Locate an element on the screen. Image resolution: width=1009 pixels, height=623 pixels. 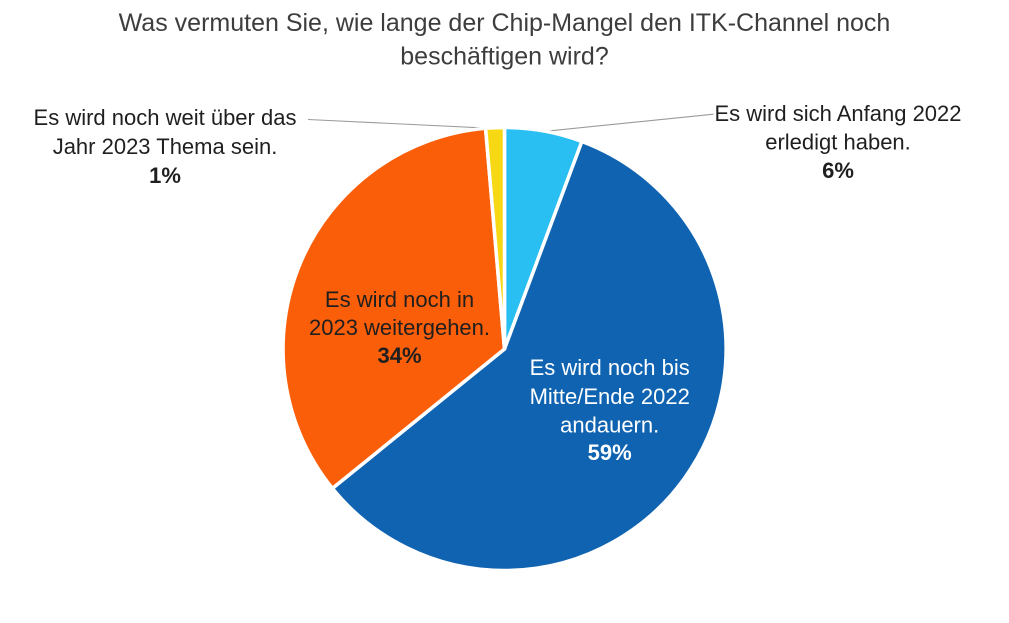
svg-text: Jahr 2023 Thema sein. is located at coordinates (165, 146).